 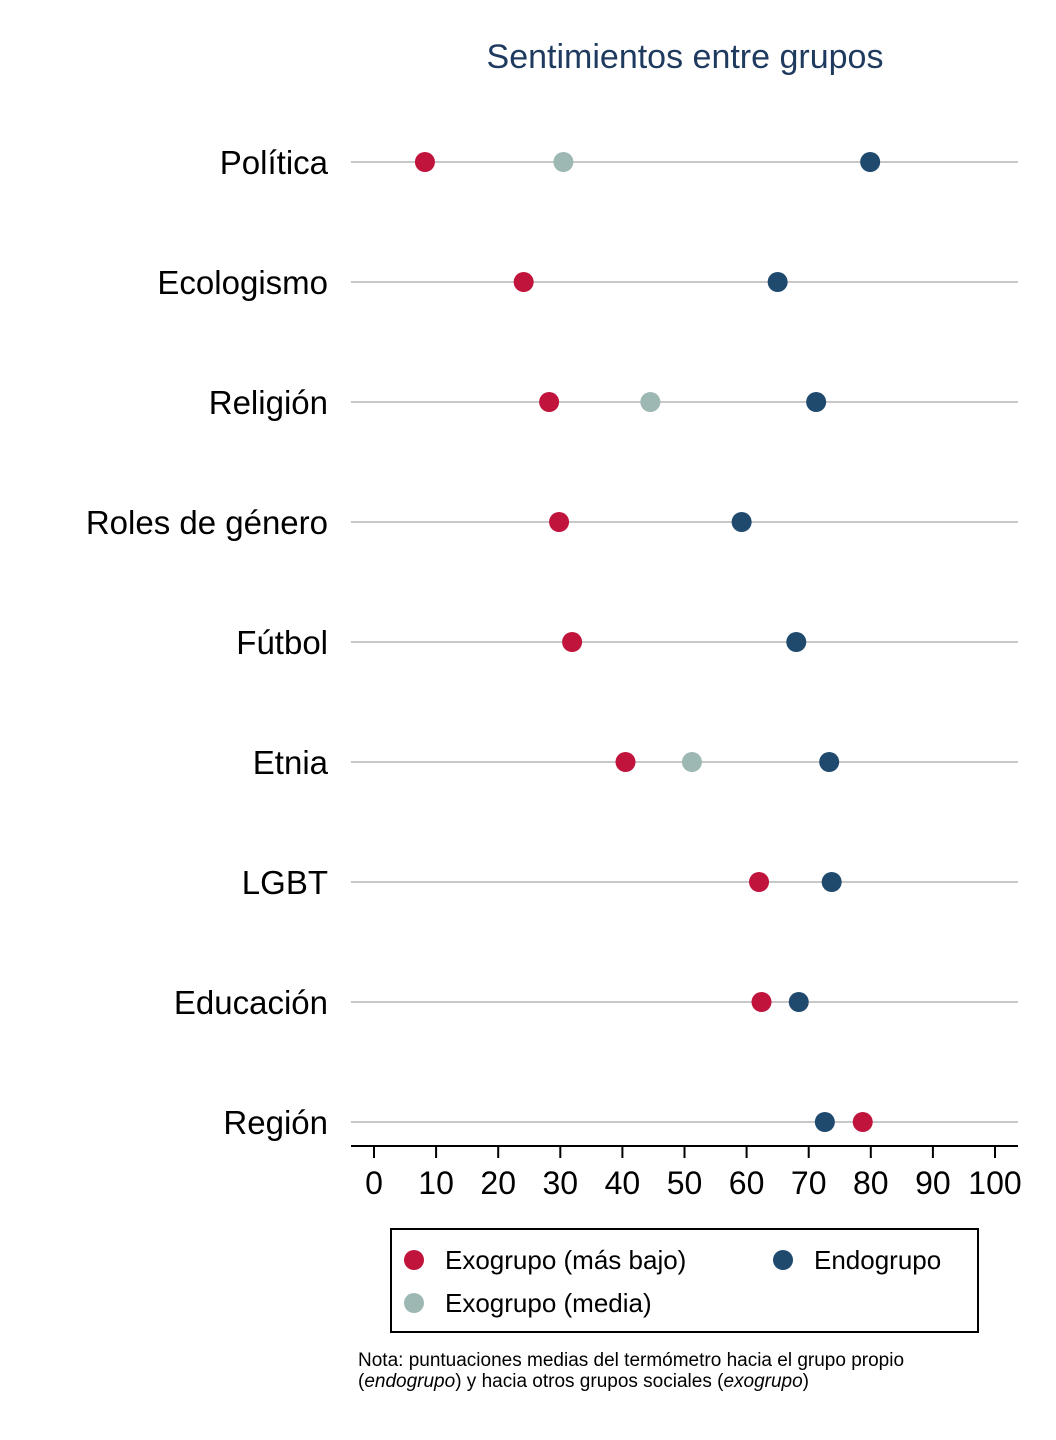 I want to click on chart-title: Sentimientos entre grupos, so click(x=685, y=57).